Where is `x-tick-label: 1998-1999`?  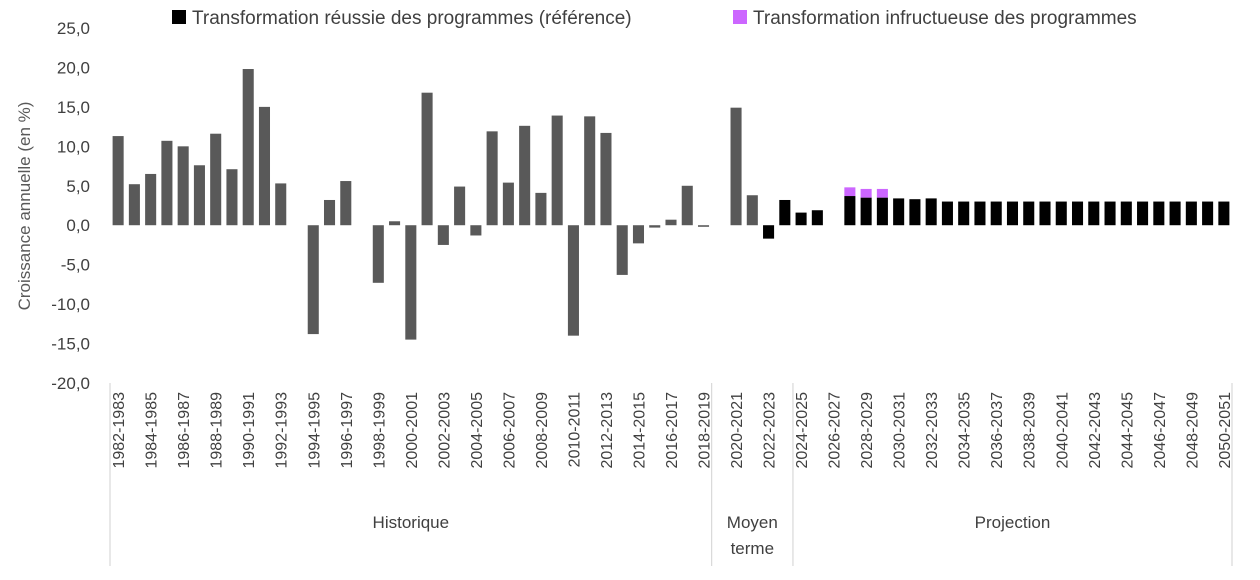 x-tick-label: 1998-1999 is located at coordinates (379, 430).